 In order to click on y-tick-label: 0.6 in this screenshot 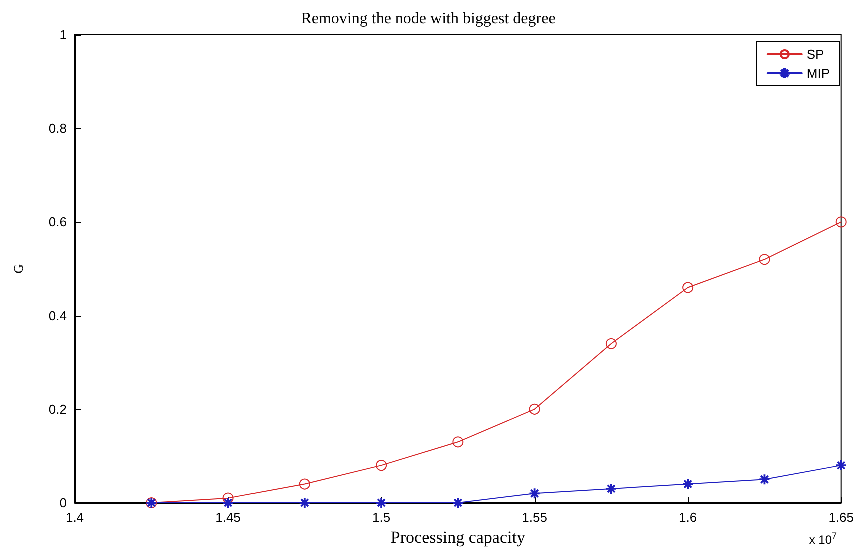, I will do `click(57, 222)`.